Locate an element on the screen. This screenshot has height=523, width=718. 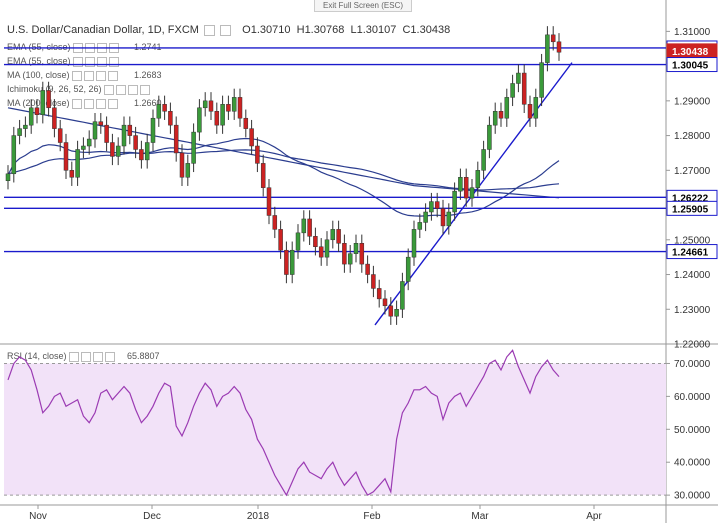
x-tick-label: Apr is located at coordinates (594, 516).